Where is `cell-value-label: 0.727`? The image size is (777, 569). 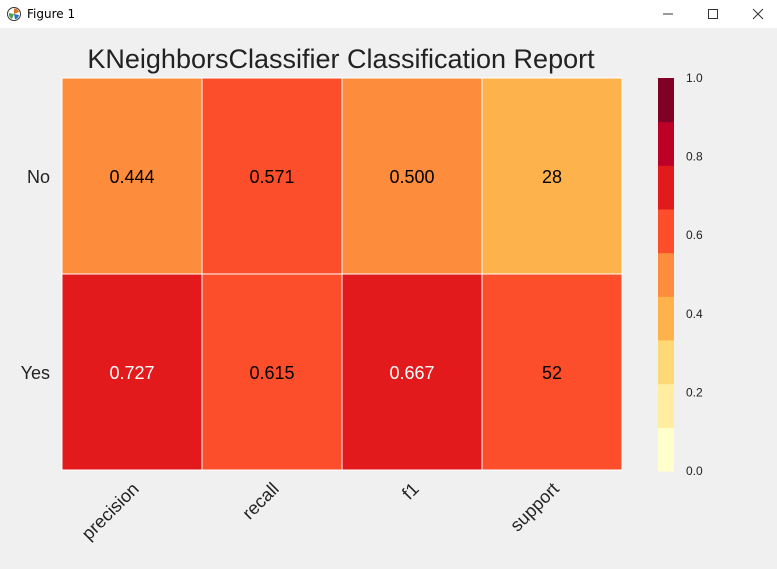 cell-value-label: 0.727 is located at coordinates (131, 373).